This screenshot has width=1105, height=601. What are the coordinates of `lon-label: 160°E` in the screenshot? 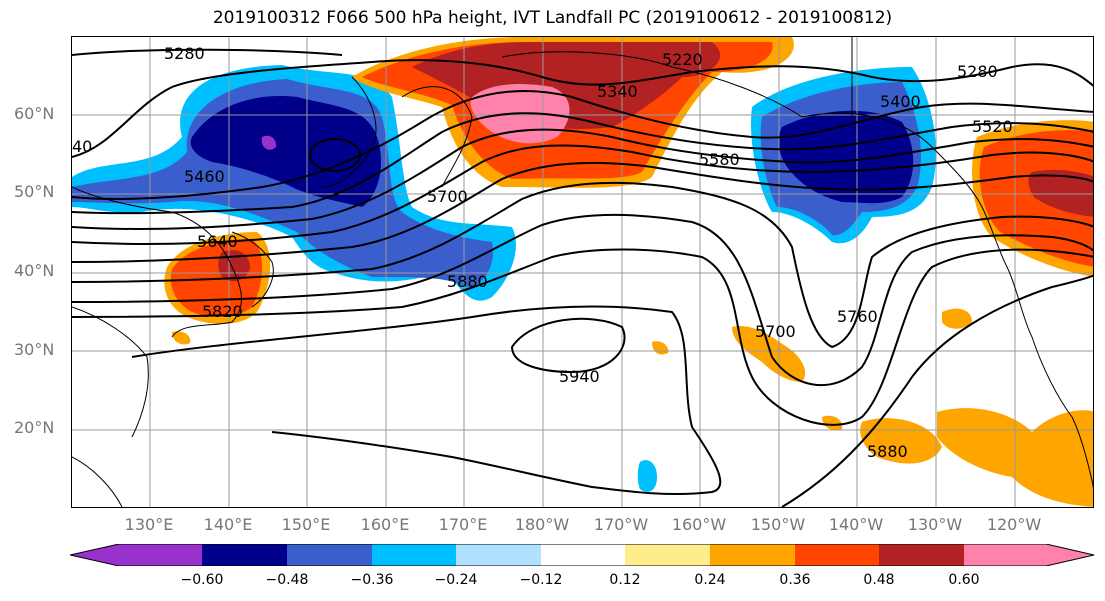 It's located at (385, 524).